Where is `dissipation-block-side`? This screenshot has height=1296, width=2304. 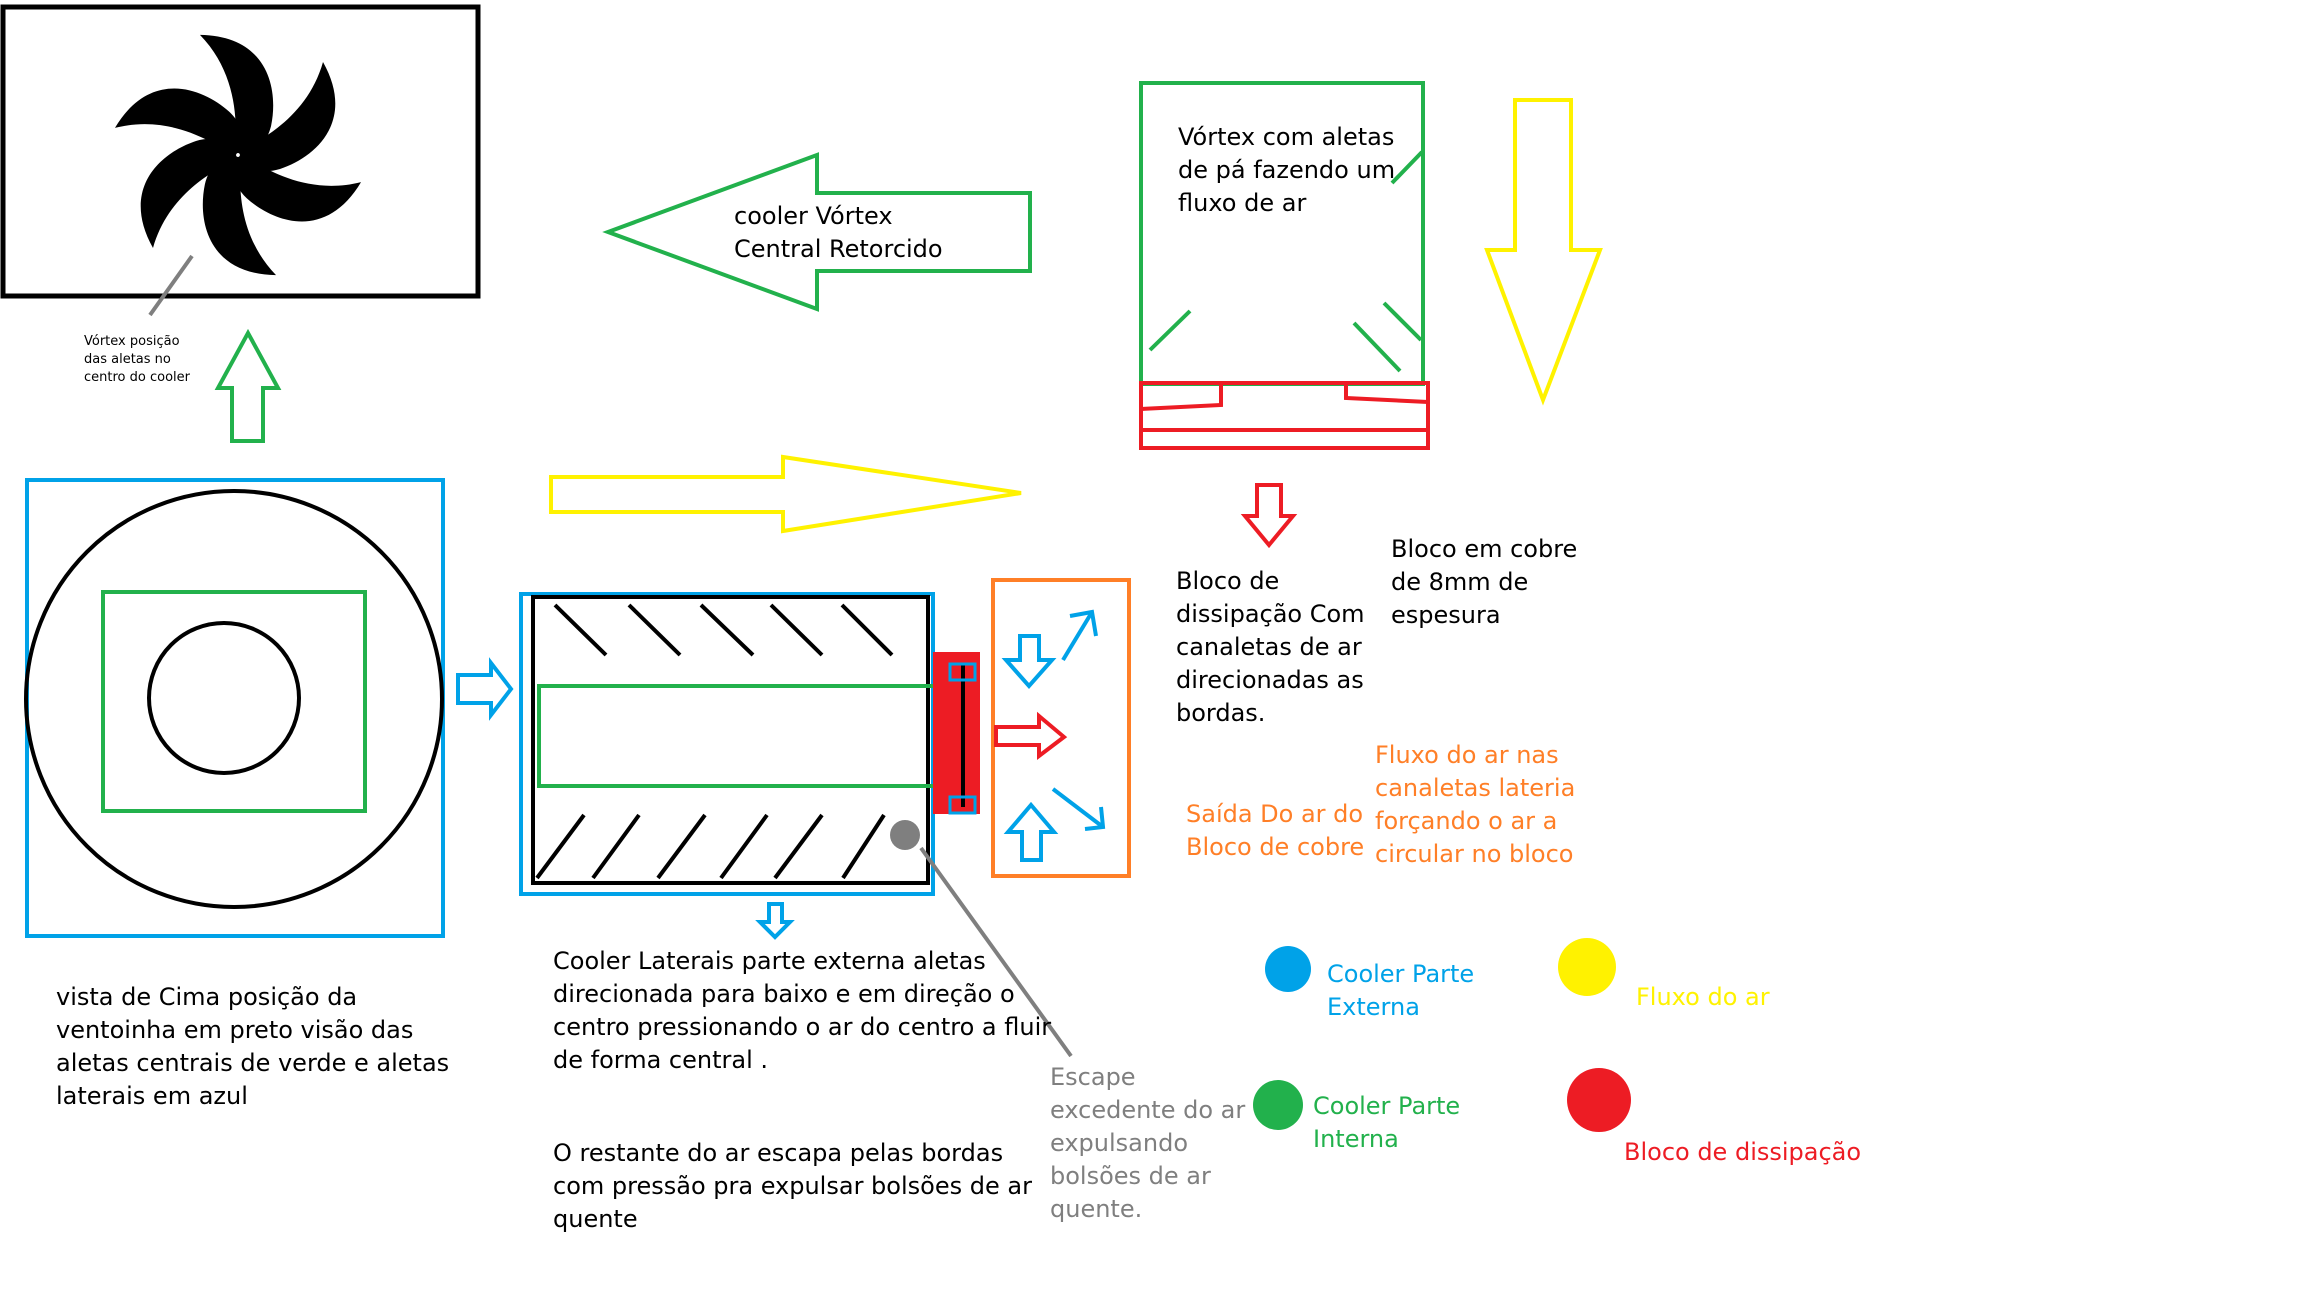
dissipation-block-side is located at coordinates (956, 733).